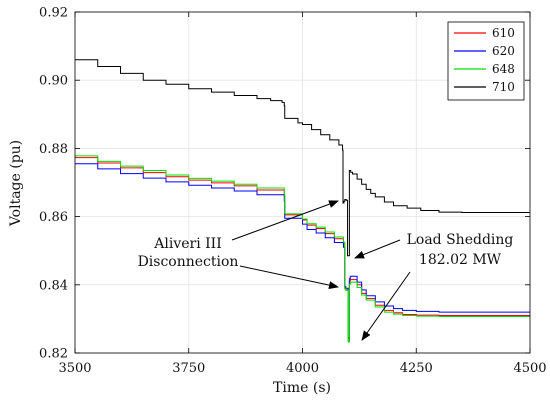 Image resolution: width=550 pixels, height=404 pixels. I want to click on x-axis-label: Time (s), so click(302, 388).